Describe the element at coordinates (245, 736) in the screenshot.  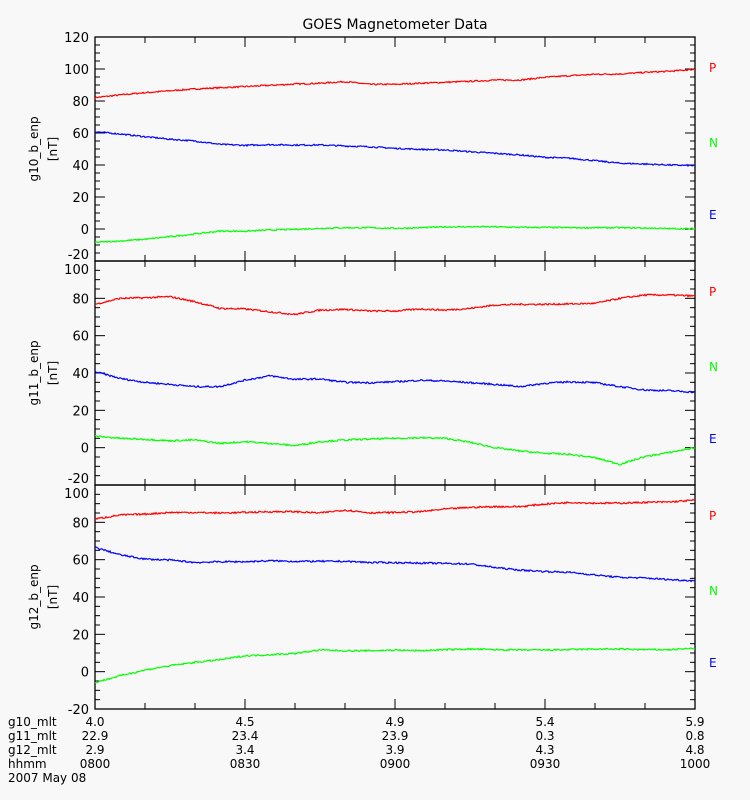
I see `footer-value: 23.4` at that location.